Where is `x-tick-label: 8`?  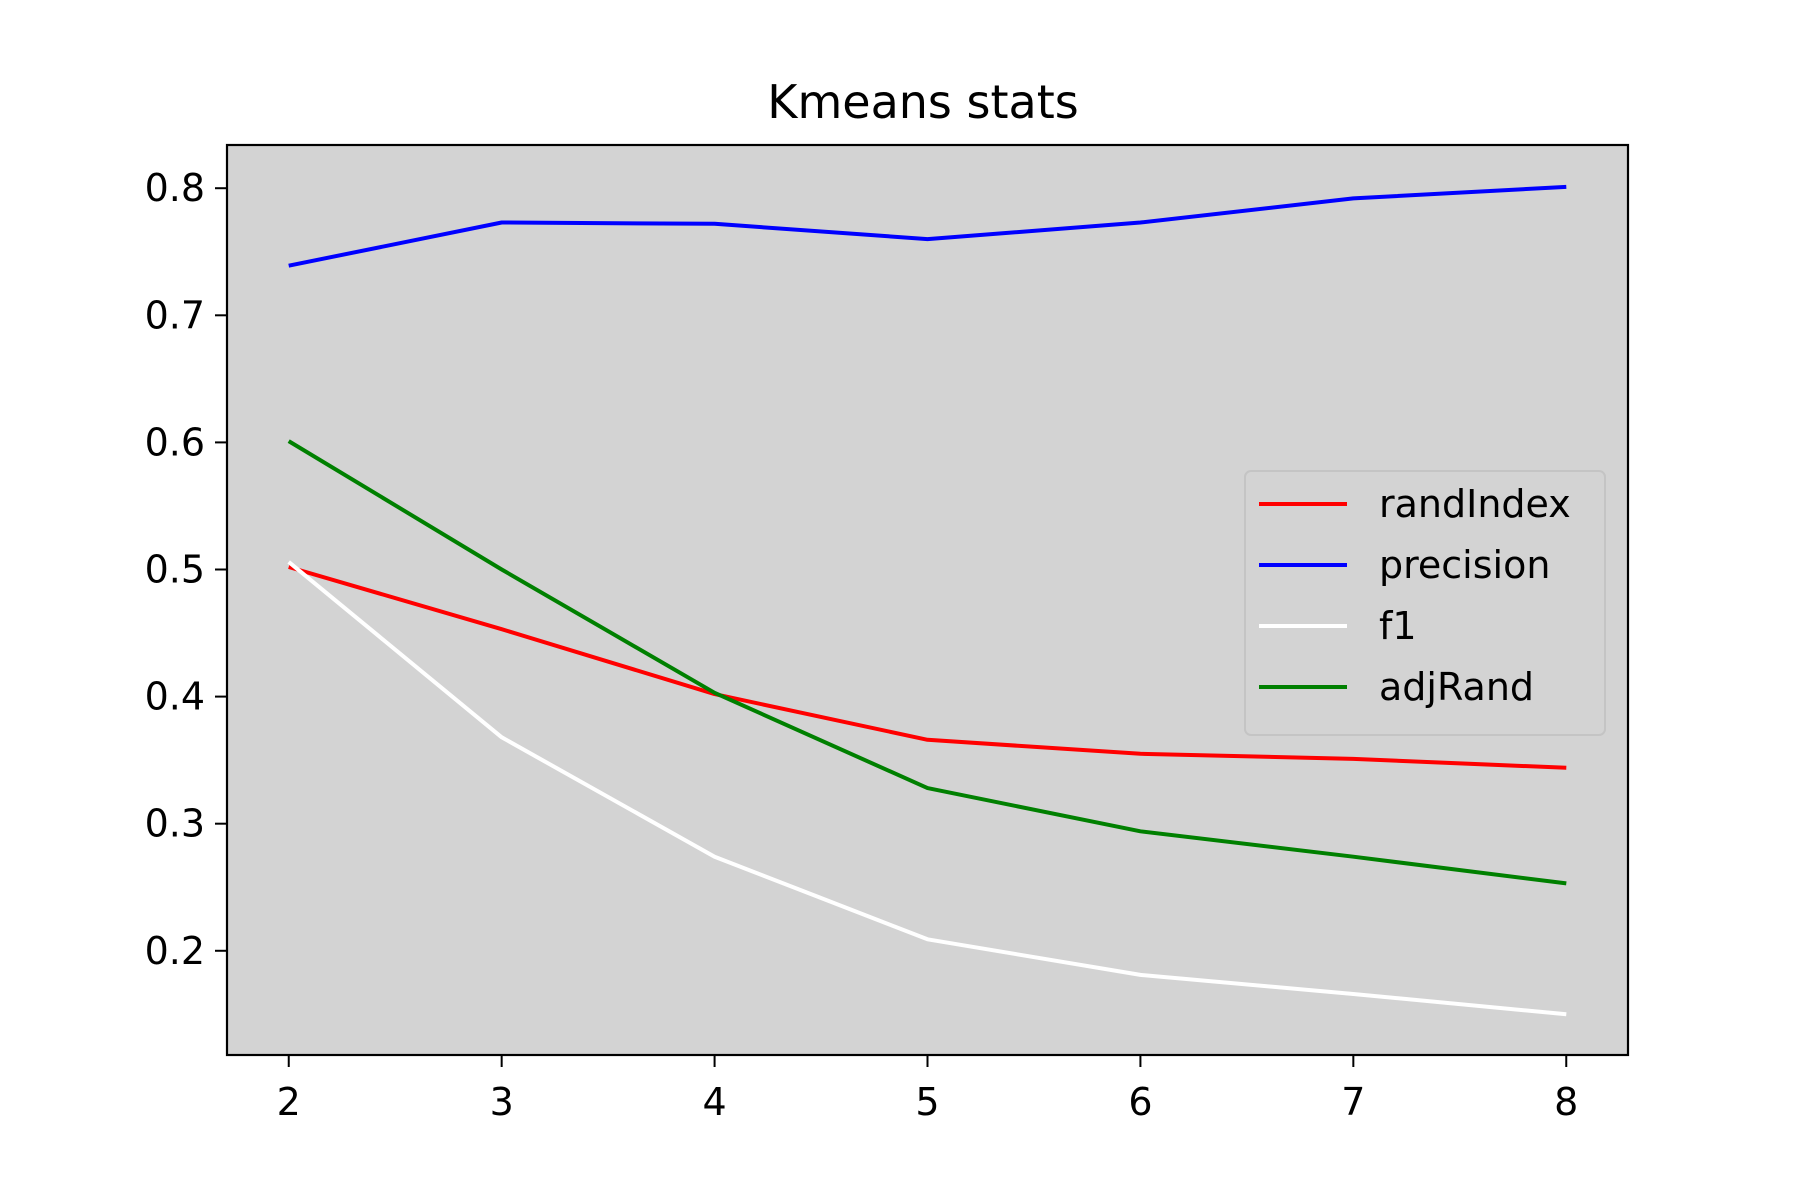 x-tick-label: 8 is located at coordinates (1566, 1102).